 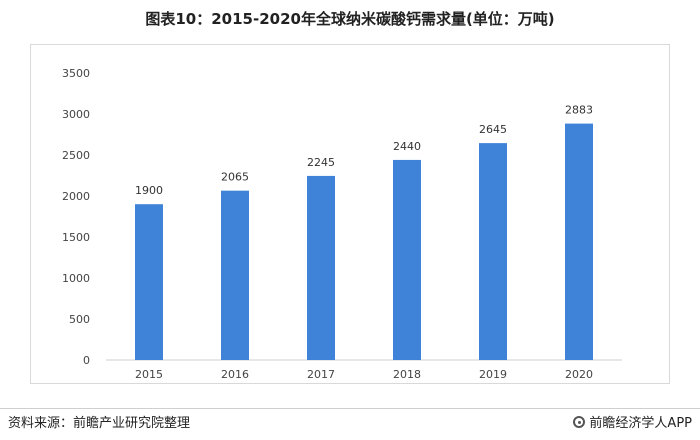 I want to click on brand-label: 前瞻经济学人APP, so click(x=640, y=423).